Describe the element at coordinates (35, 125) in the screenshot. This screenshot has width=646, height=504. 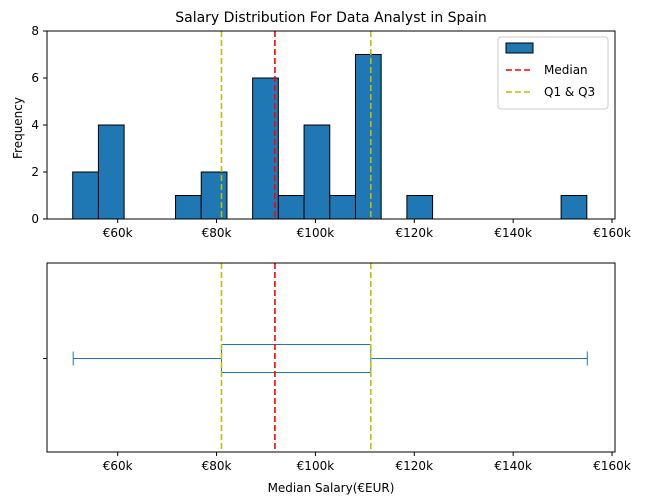
I see `y-tick-label: 4` at that location.